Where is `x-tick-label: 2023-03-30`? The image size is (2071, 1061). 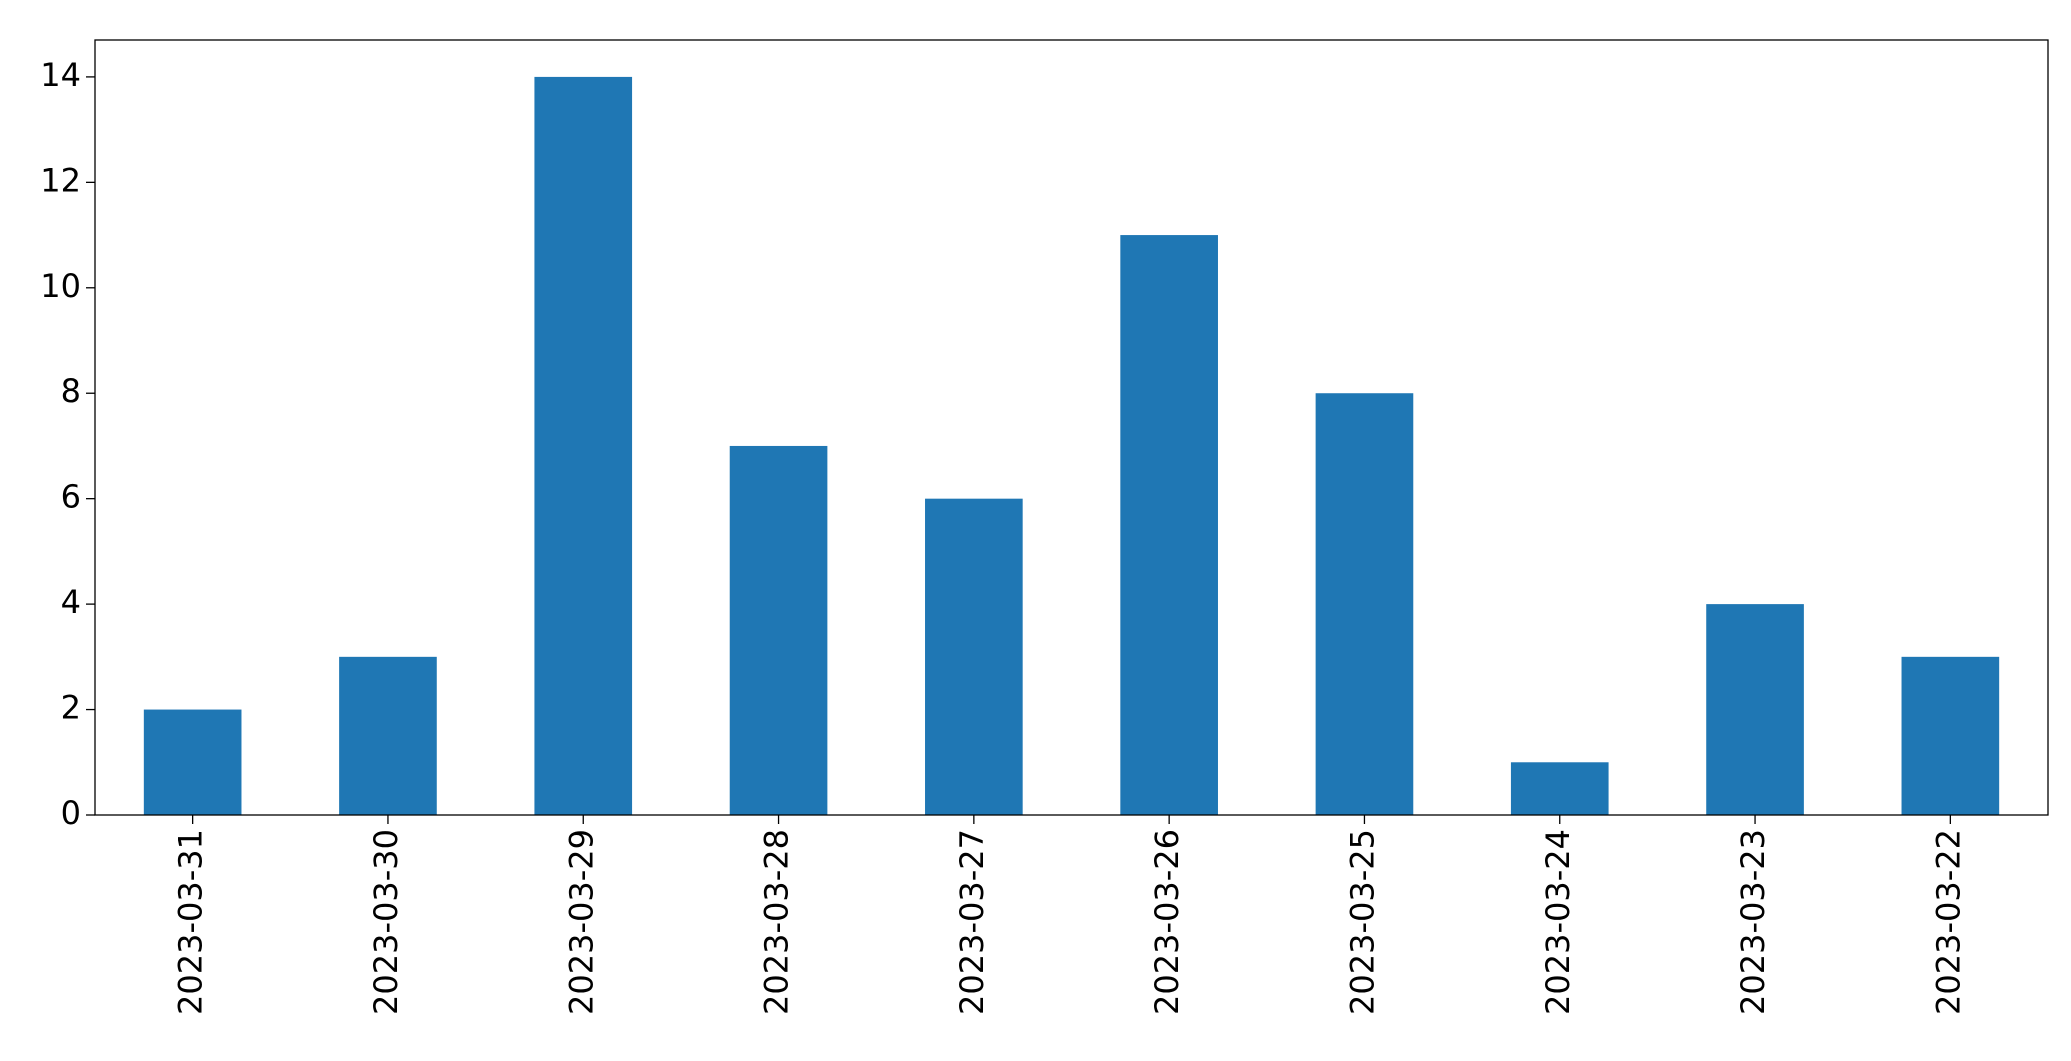 x-tick-label: 2023-03-30 is located at coordinates (386, 922).